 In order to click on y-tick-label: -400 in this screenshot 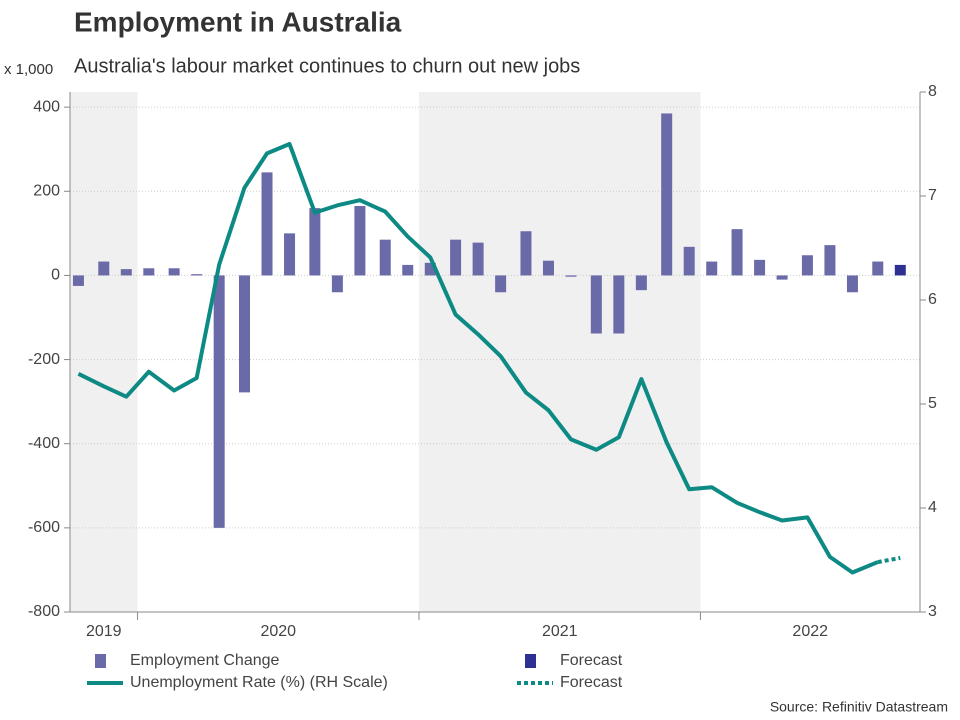, I will do `click(44, 443)`.